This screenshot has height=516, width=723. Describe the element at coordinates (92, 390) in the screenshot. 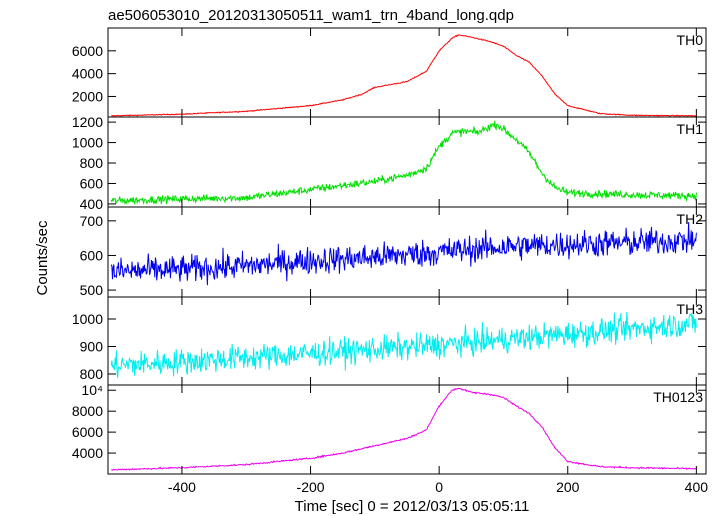

I see `y-tick-label: 10⁴` at that location.